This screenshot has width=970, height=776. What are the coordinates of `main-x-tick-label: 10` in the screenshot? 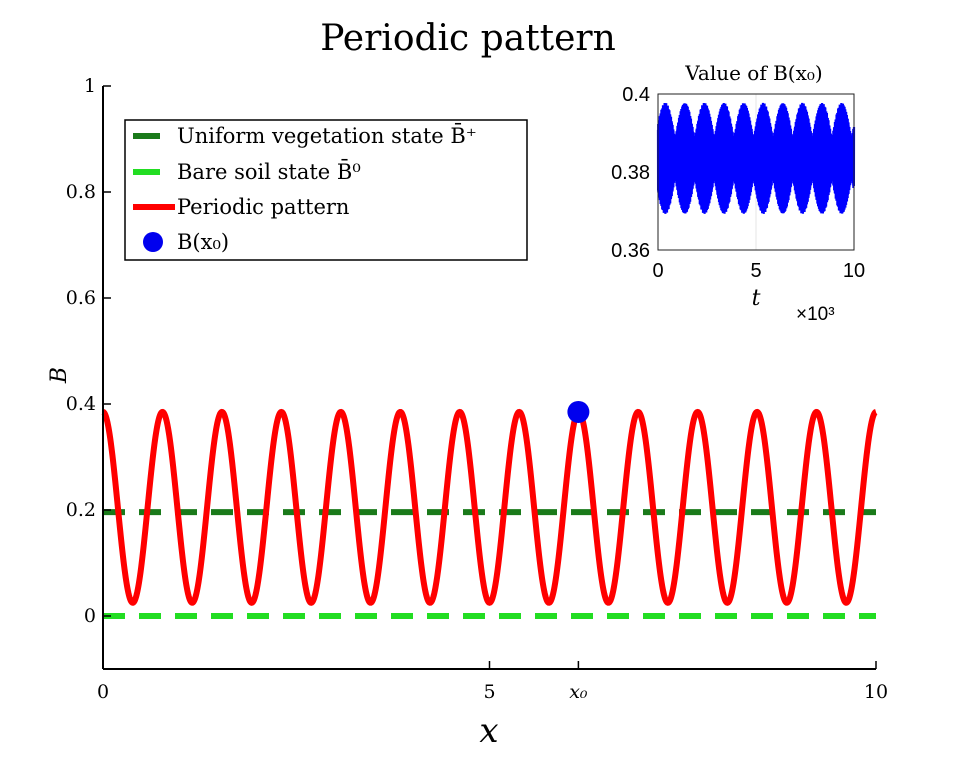 It's located at (876, 692).